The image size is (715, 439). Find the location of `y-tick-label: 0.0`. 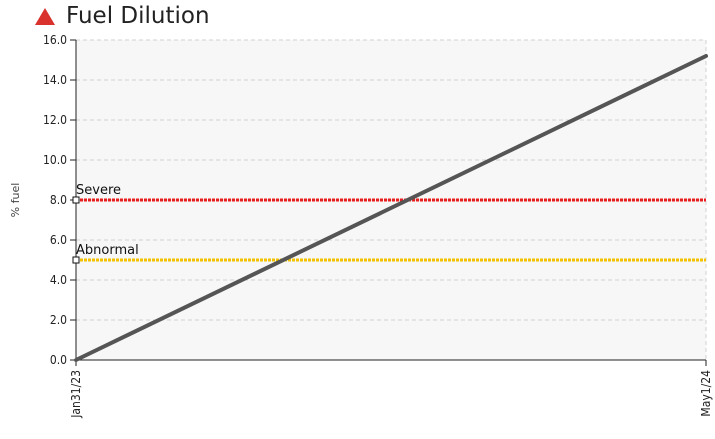

y-tick-label: 0.0 is located at coordinates (58, 360).